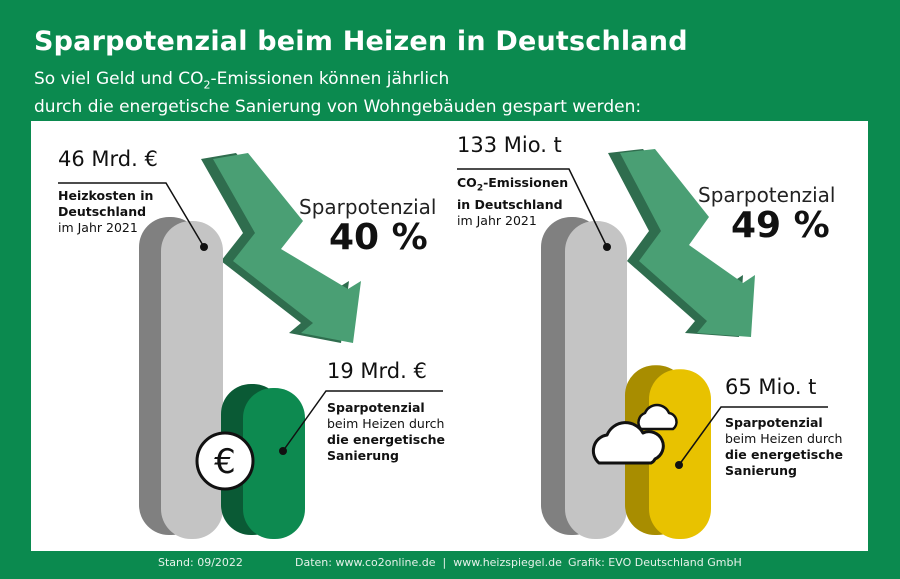 The width and height of the screenshot is (900, 579). I want to click on right-savings-arrow, so click(681, 243).